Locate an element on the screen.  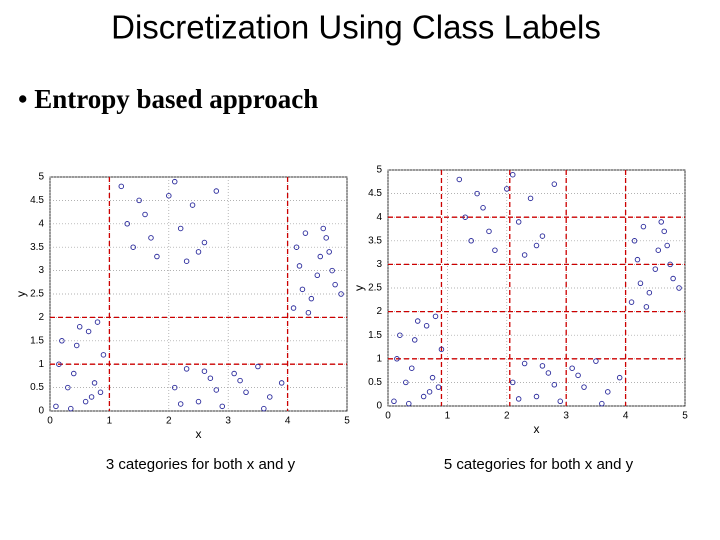
y-tick-label: 4 is located at coordinates (41, 223).